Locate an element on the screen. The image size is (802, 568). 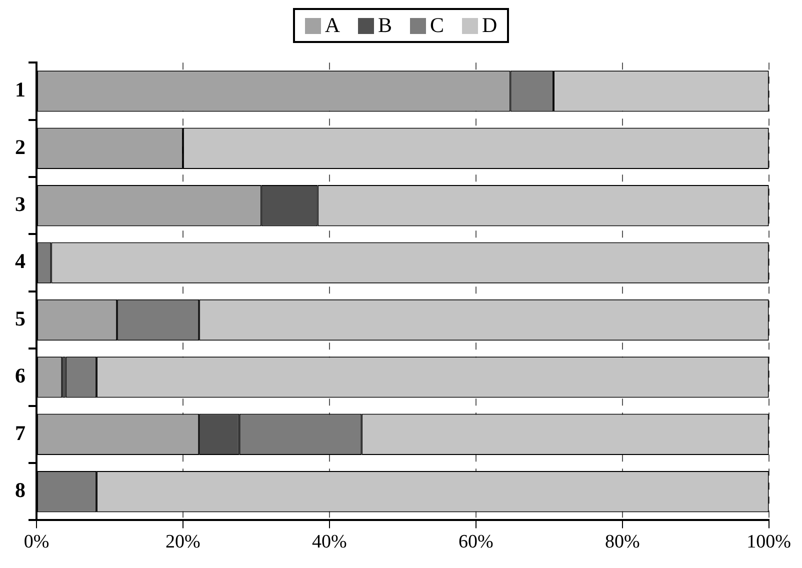
y-tick-label: 8 is located at coordinates (20, 490).